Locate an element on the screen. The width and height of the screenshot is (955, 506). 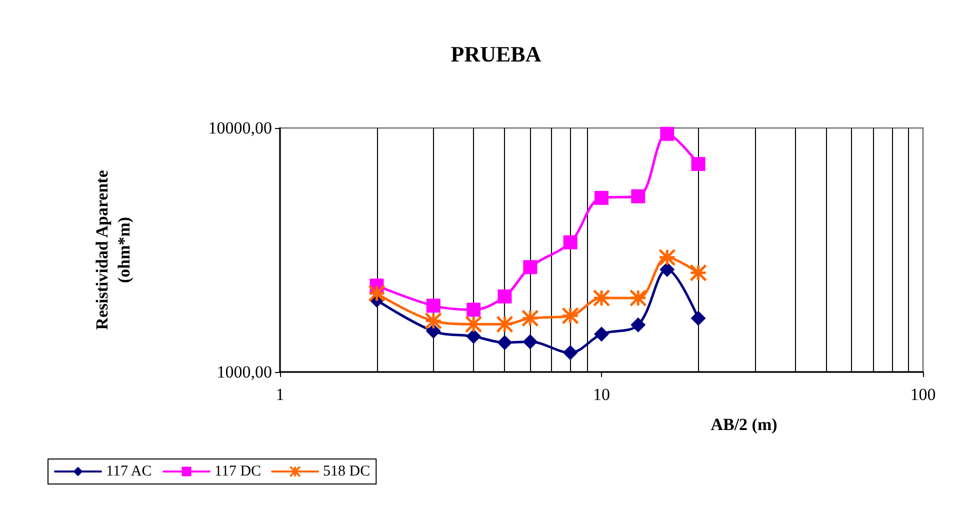
x-tick-label: 100 is located at coordinates (923, 394).